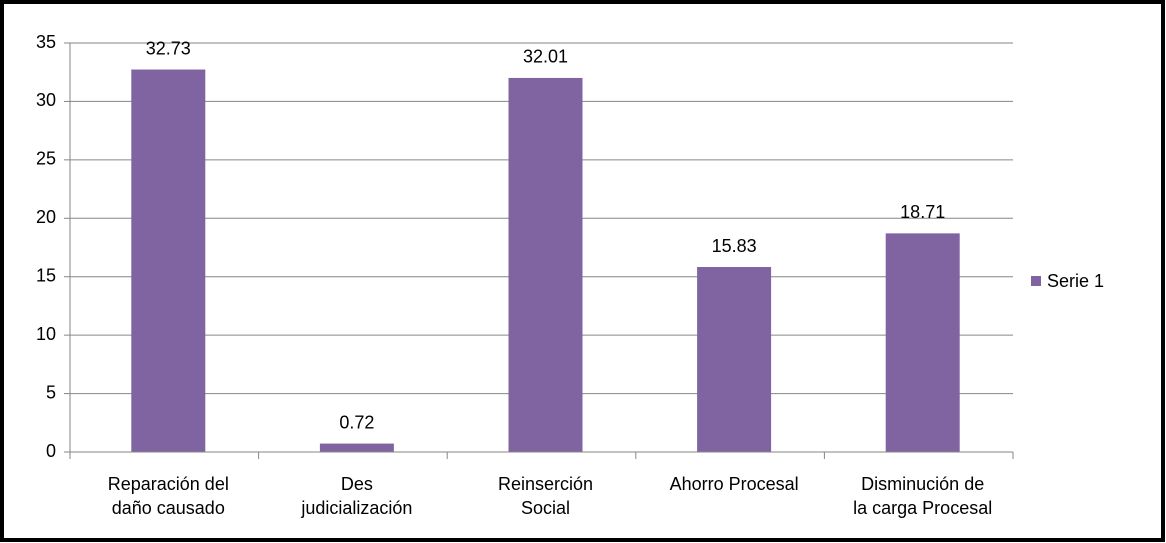  What do you see at coordinates (923, 496) in the screenshot?
I see `x-tick-label: Disminución de la carga Procesal` at bounding box center [923, 496].